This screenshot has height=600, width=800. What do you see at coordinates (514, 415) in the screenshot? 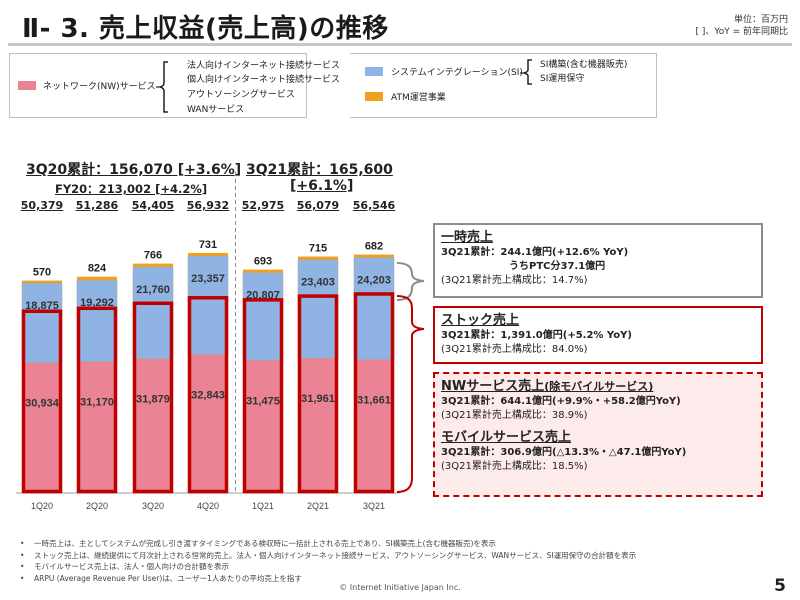
I see `nw-ratio: (3Q21累計売上構成比：38.9%)` at bounding box center [514, 415].